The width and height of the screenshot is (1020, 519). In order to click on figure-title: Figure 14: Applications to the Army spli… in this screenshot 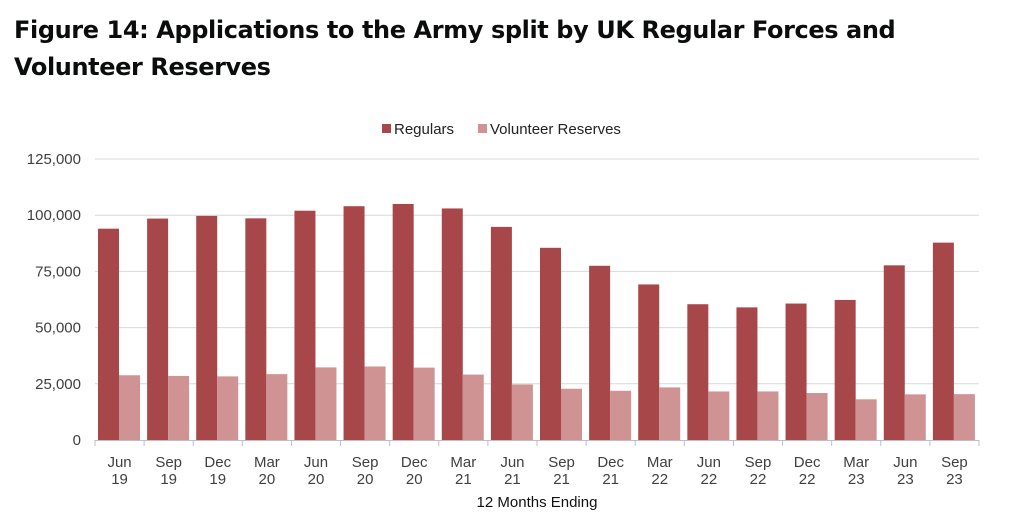, I will do `click(455, 48)`.